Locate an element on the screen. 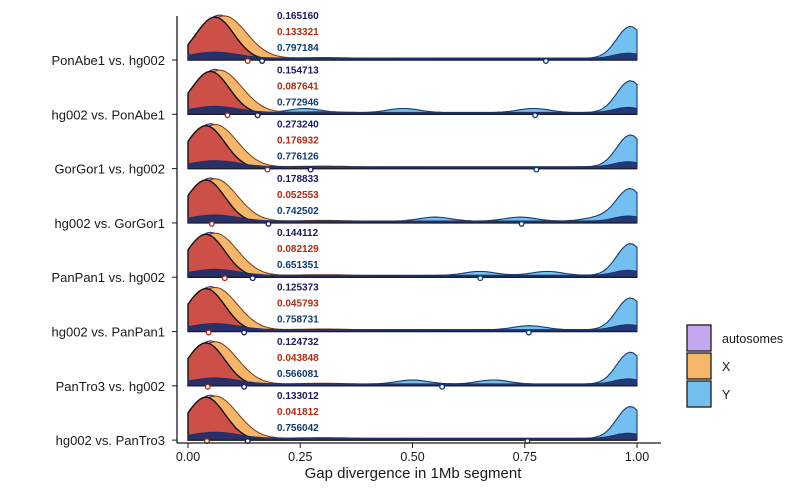 Image resolution: width=800 pixels, height=496 pixels. legend-label-x: X is located at coordinates (726, 367).